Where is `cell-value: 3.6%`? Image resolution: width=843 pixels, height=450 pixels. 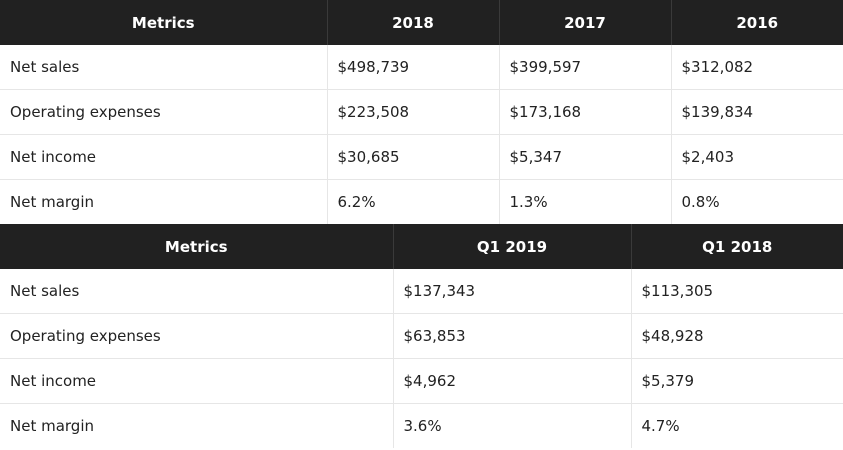 cell-value: 3.6% is located at coordinates (512, 425).